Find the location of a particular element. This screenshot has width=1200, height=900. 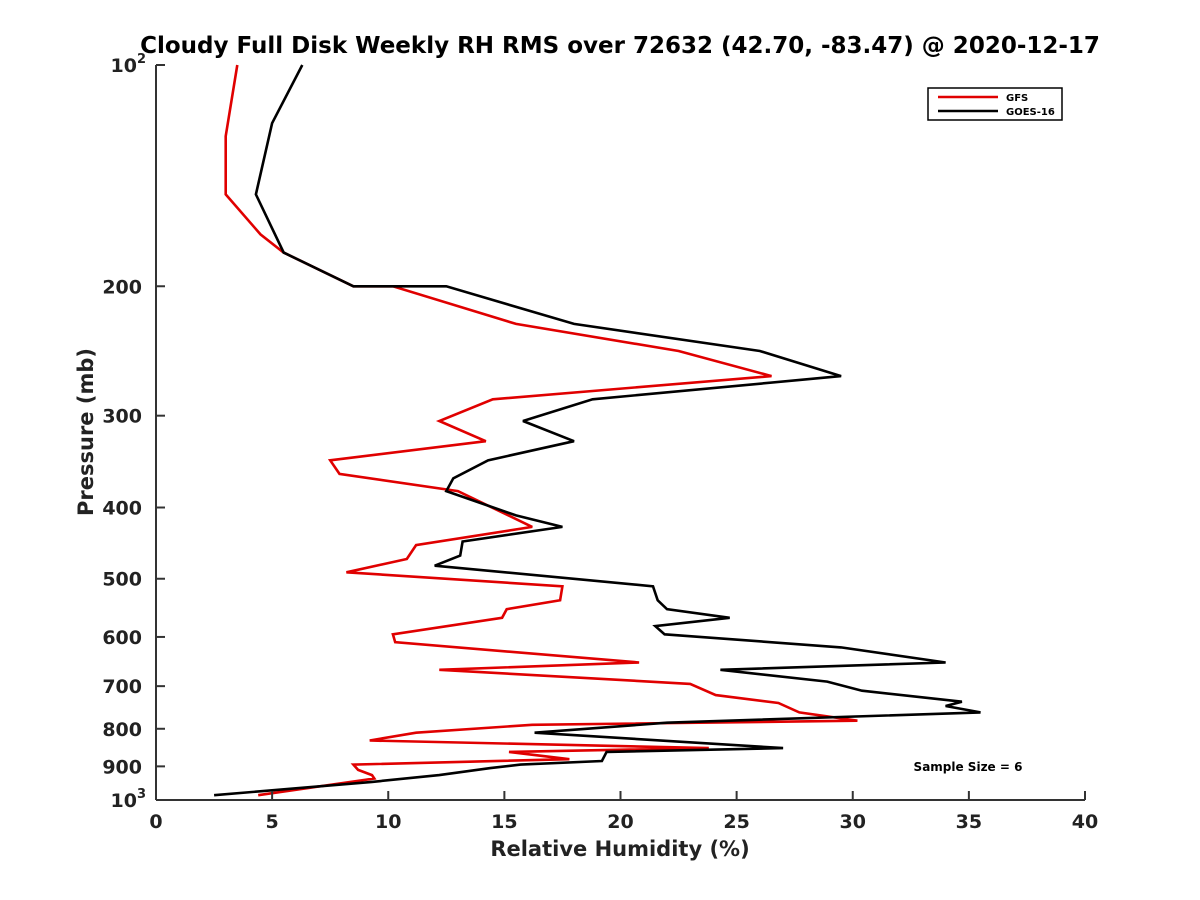

x-tick-label: 35 is located at coordinates (969, 822).